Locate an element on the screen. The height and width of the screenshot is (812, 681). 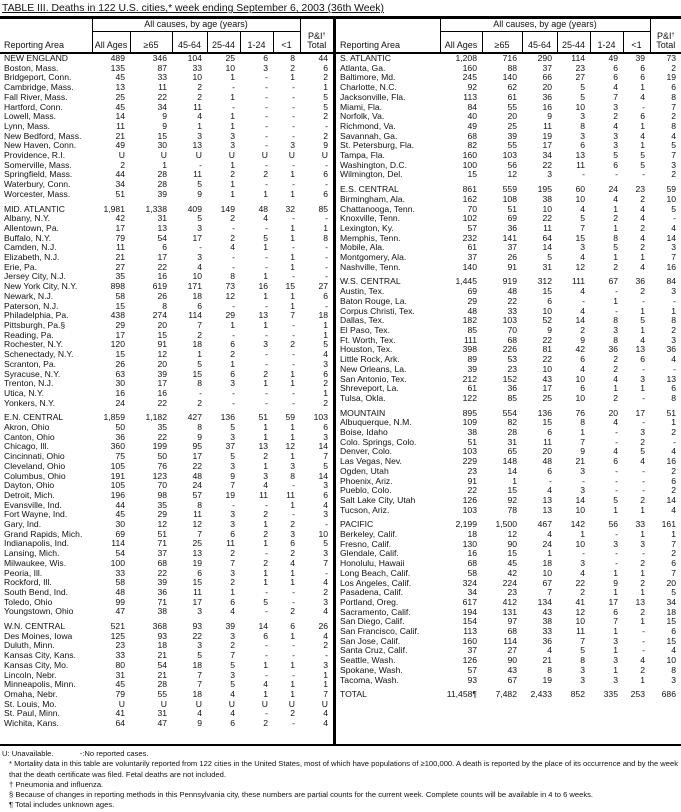
age-65-plus-cell: 131 is located at coordinates (509, 611).